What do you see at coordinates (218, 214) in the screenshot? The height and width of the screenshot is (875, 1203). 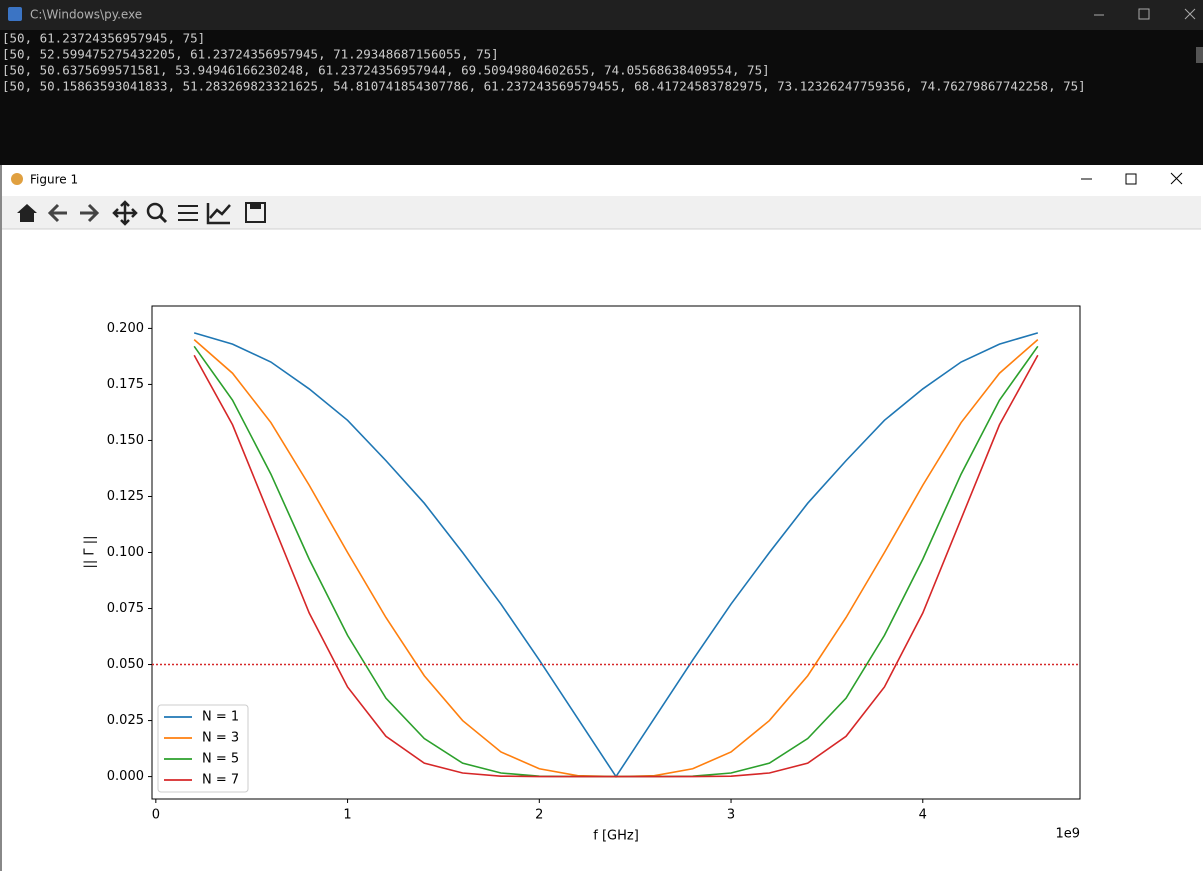 I see `edit-axes-button` at bounding box center [218, 214].